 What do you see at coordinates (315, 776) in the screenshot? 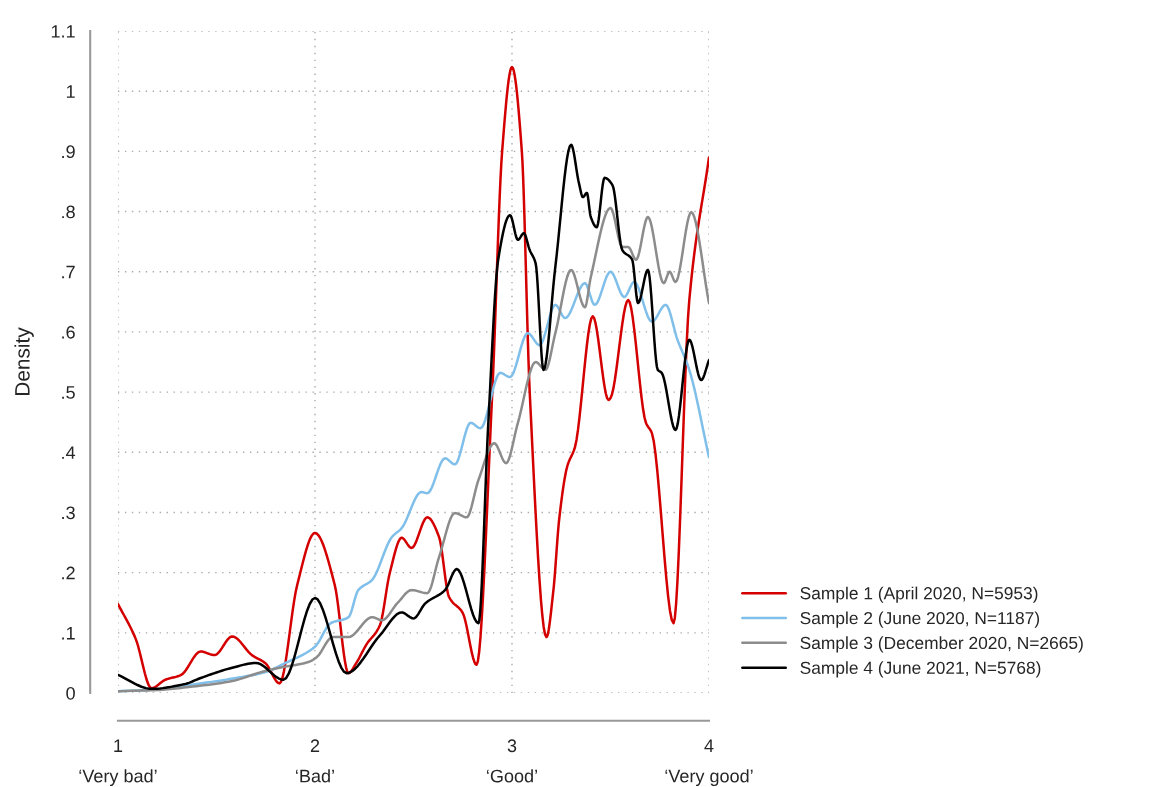
I see `text: ‘Bad’` at bounding box center [315, 776].